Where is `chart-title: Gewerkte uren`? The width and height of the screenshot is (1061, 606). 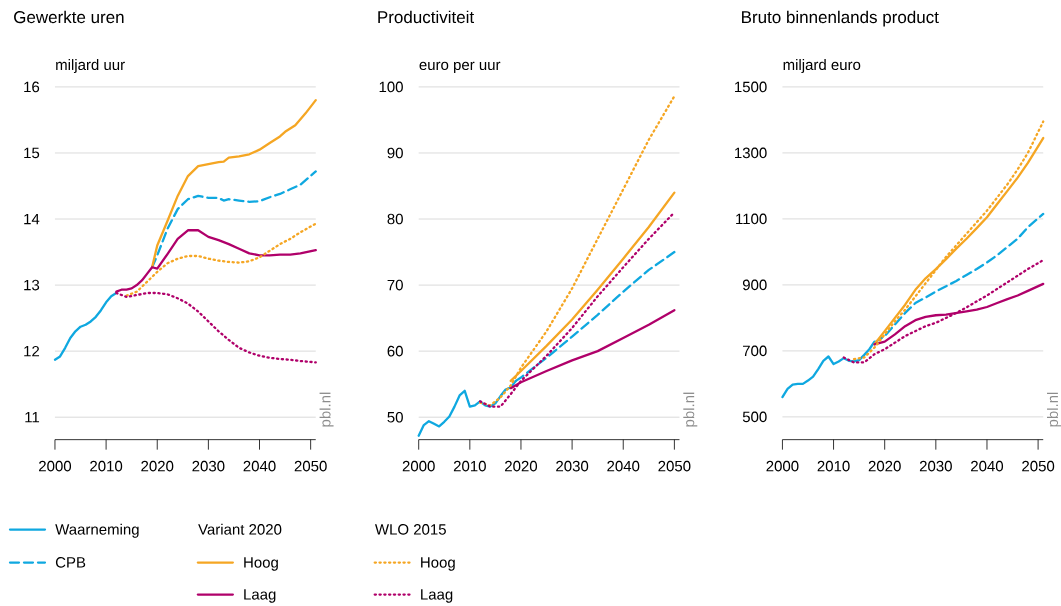 chart-title: Gewerkte uren is located at coordinates (69, 17).